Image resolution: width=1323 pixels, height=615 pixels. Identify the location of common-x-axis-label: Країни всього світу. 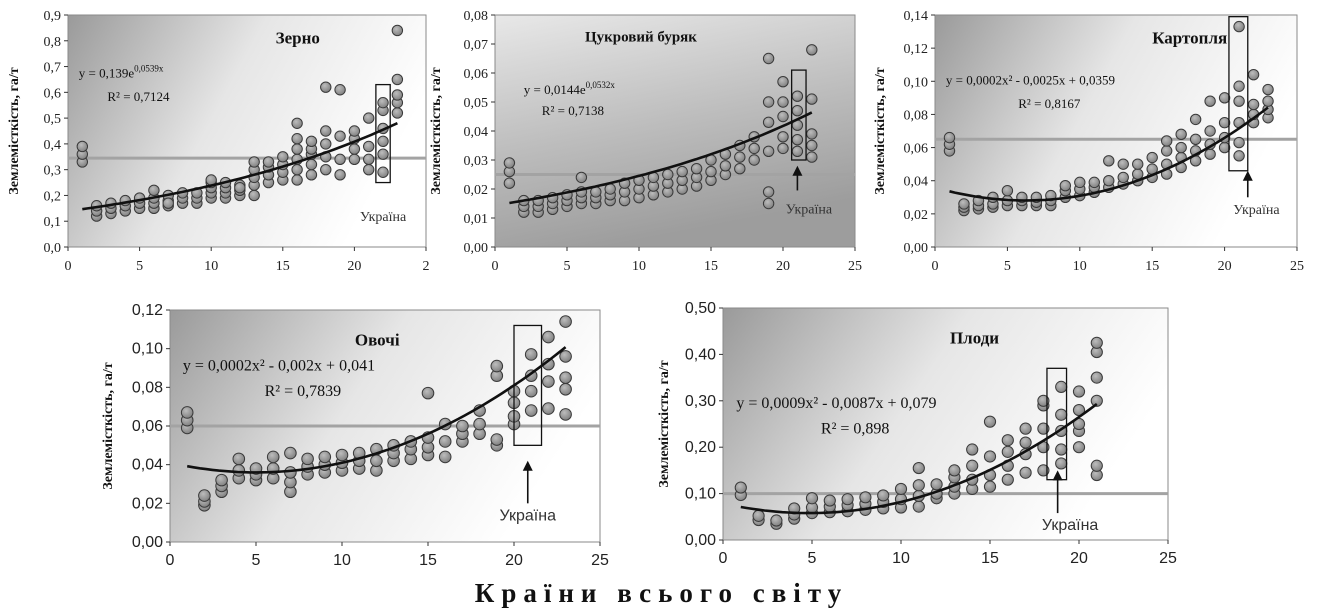
(661, 593).